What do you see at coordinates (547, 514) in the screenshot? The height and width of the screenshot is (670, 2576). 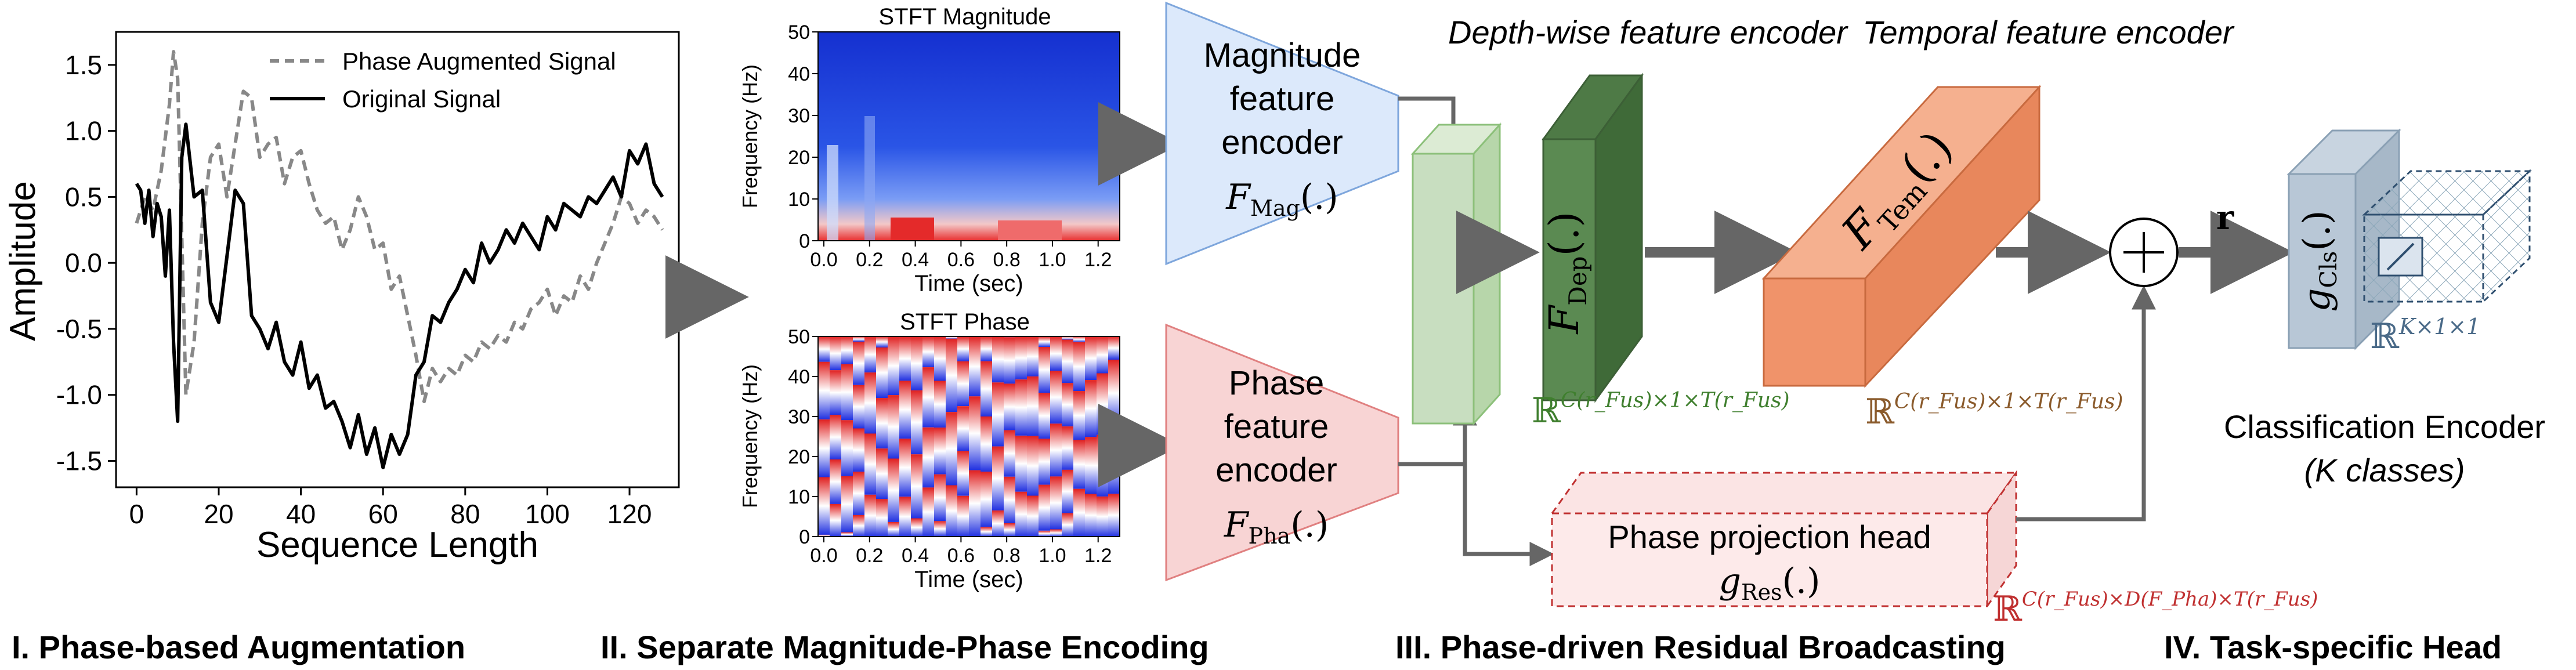 I see `x-tick-label: 100` at bounding box center [547, 514].